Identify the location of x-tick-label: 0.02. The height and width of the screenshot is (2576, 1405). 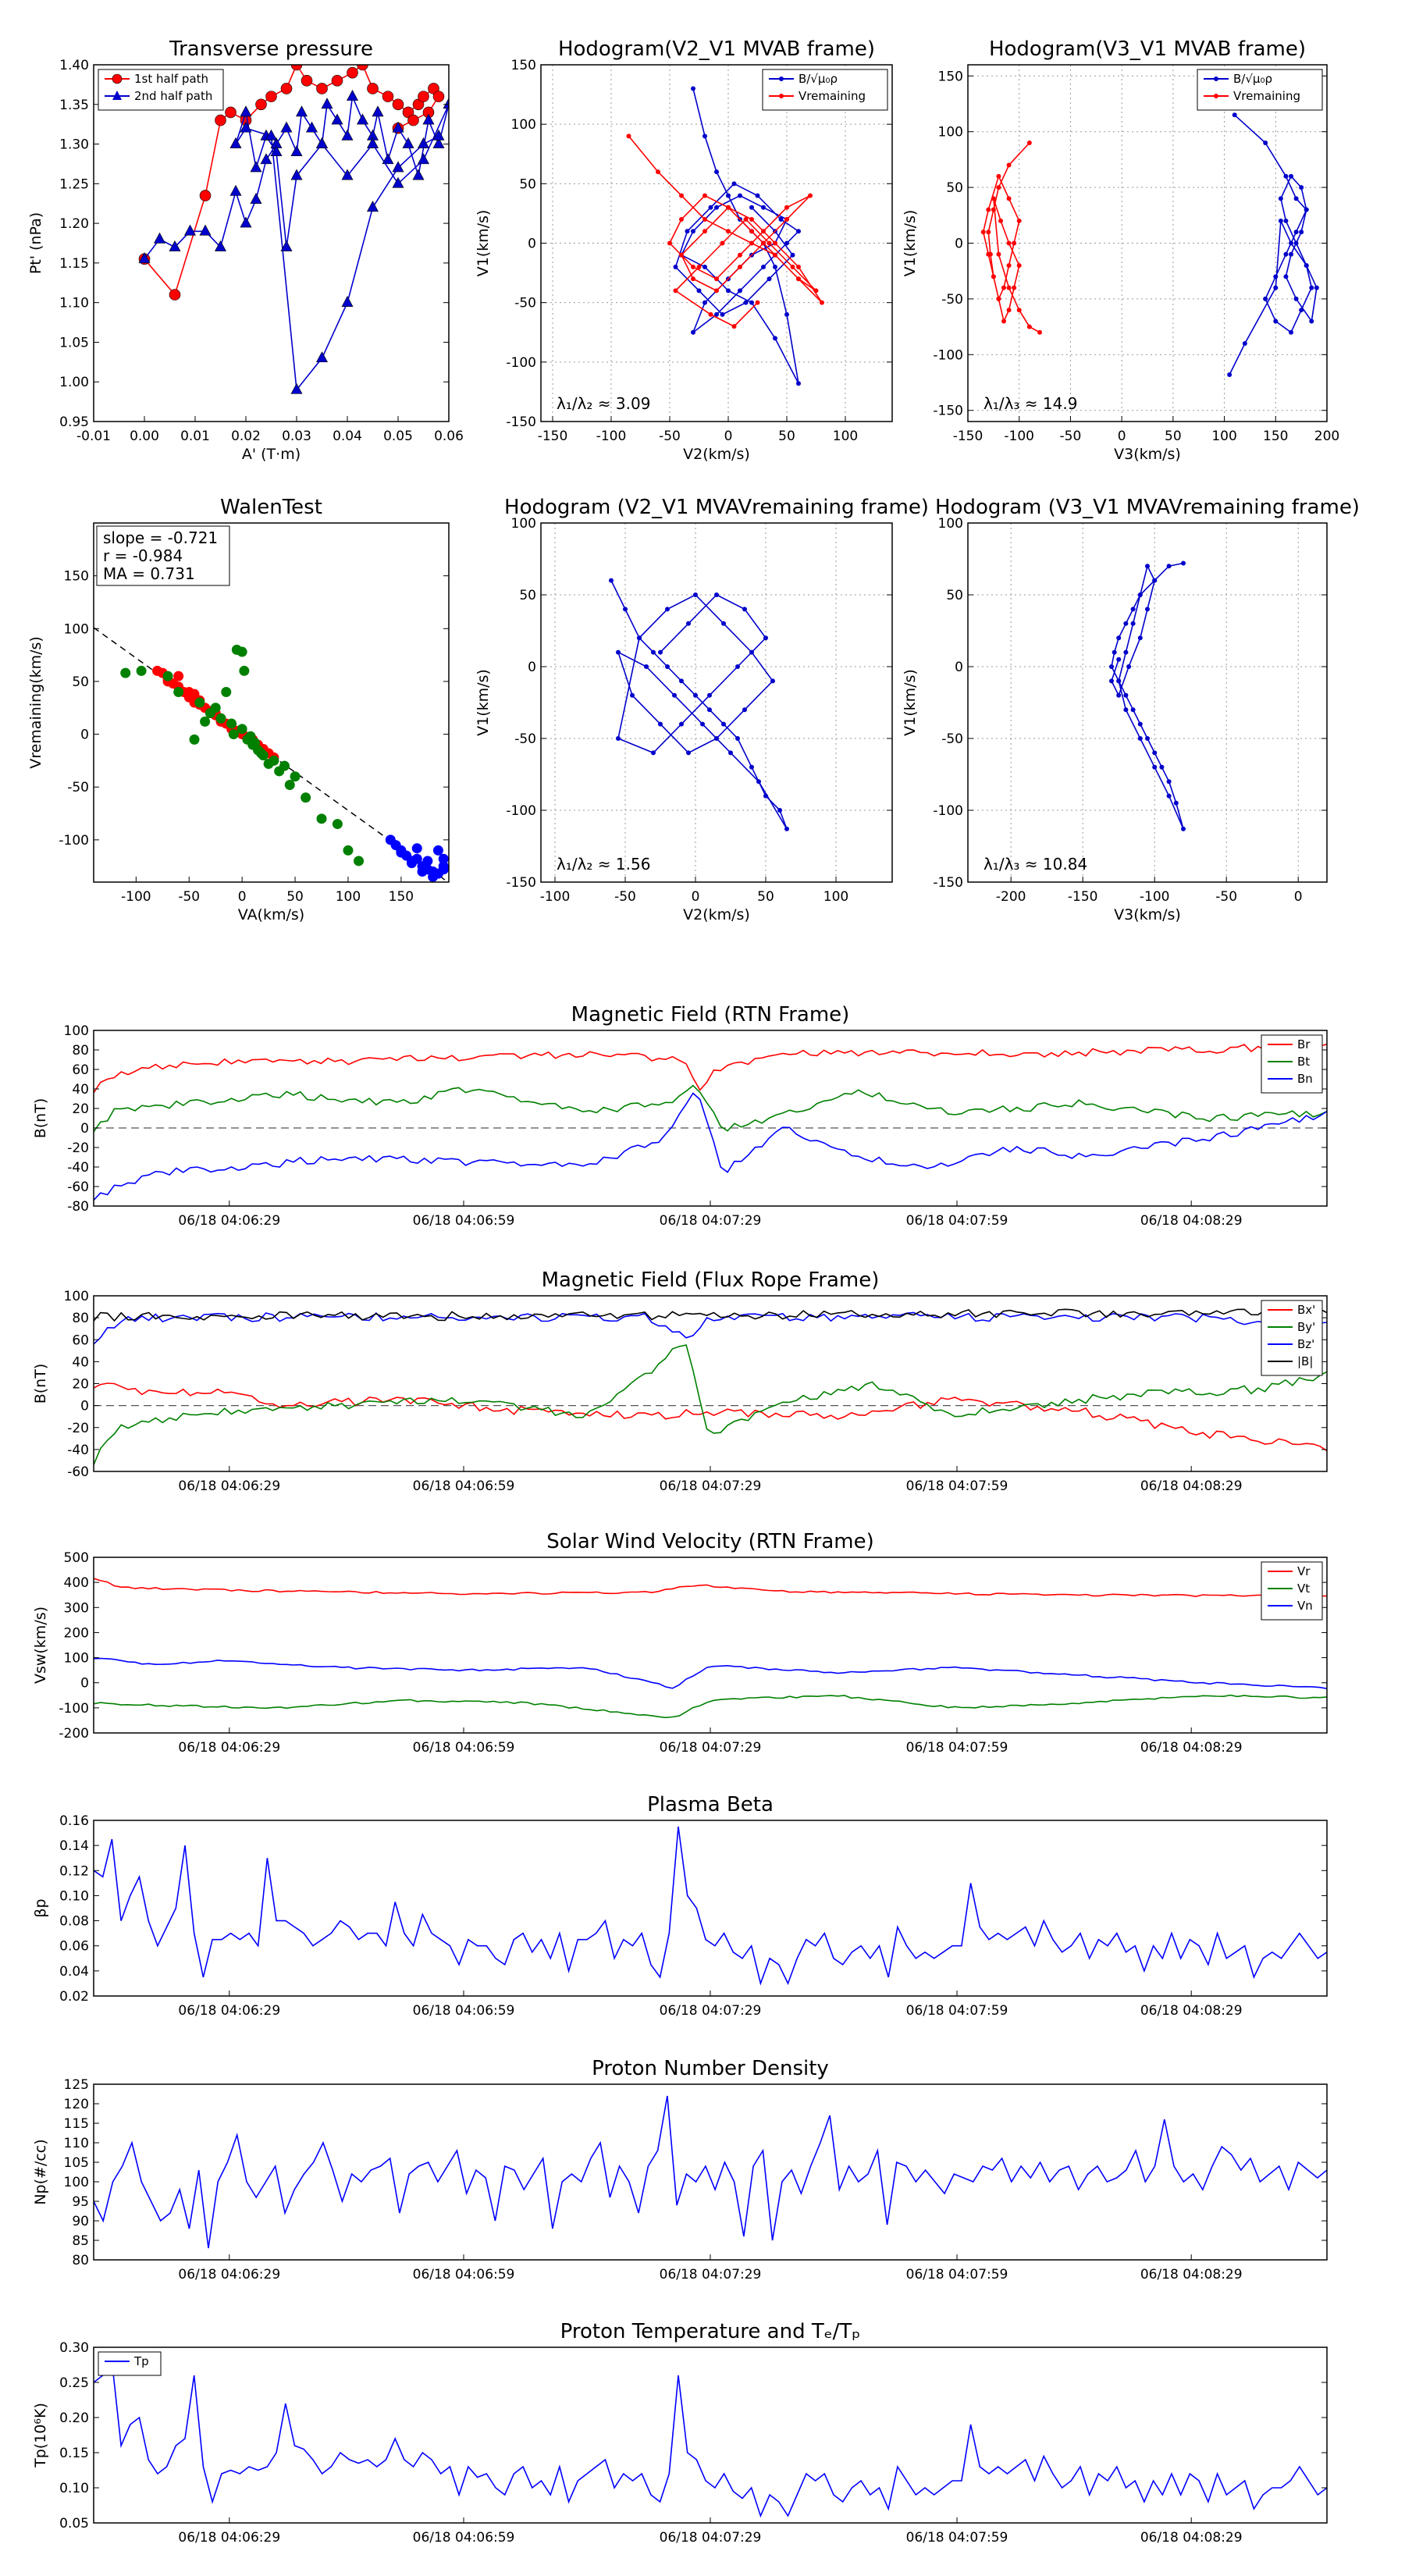
(246, 436).